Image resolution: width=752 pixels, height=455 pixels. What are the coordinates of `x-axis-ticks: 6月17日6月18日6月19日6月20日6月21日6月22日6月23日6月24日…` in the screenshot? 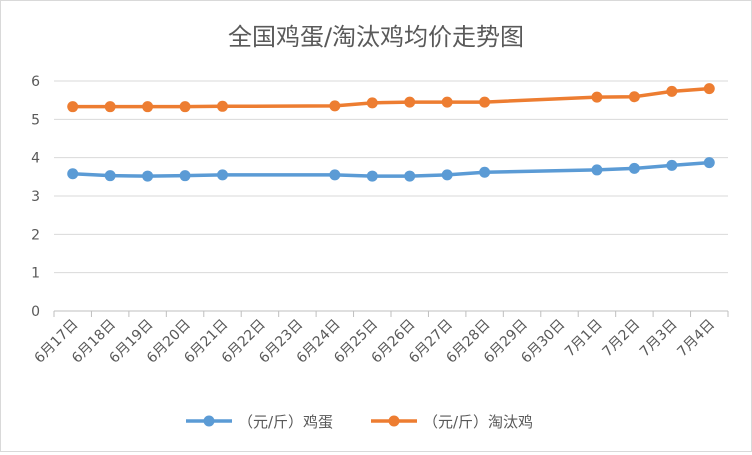 It's located at (380, 338).